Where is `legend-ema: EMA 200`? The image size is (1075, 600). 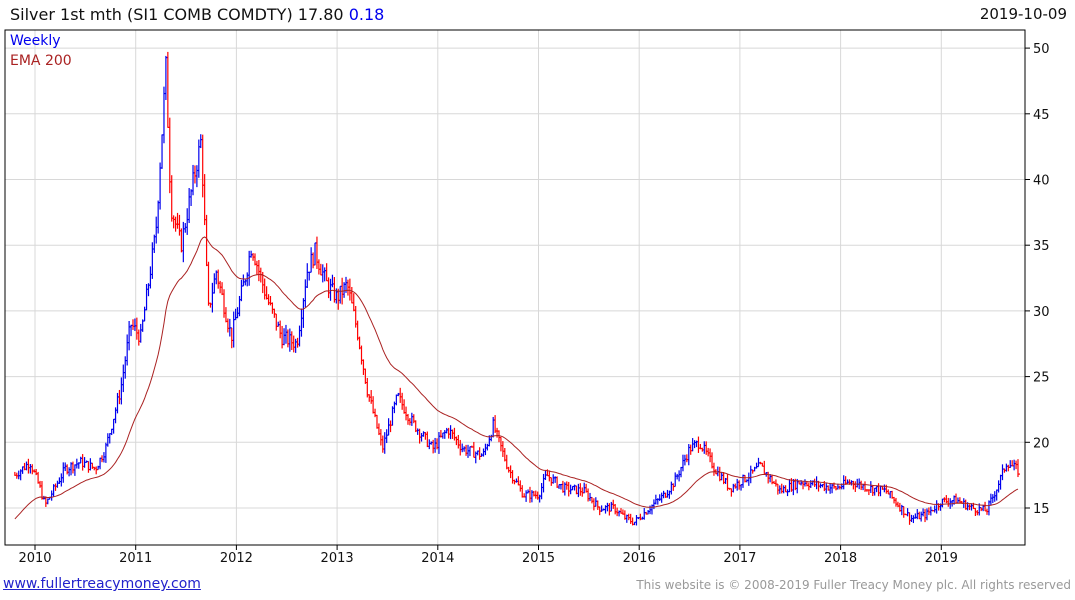
legend-ema: EMA 200 is located at coordinates (41, 61).